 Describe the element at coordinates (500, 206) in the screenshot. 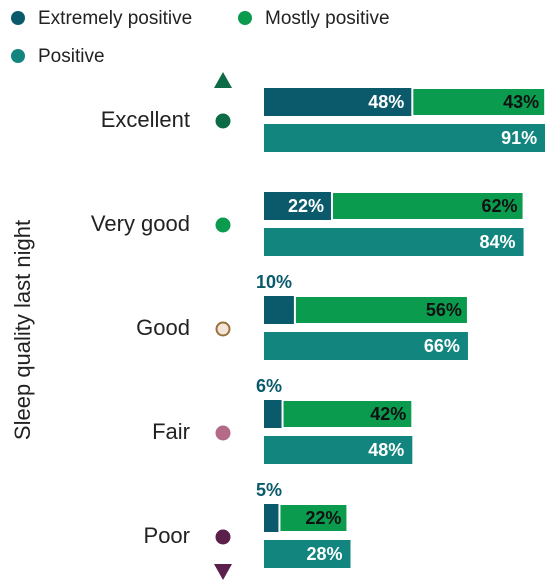

I see `value-label: 62%` at that location.